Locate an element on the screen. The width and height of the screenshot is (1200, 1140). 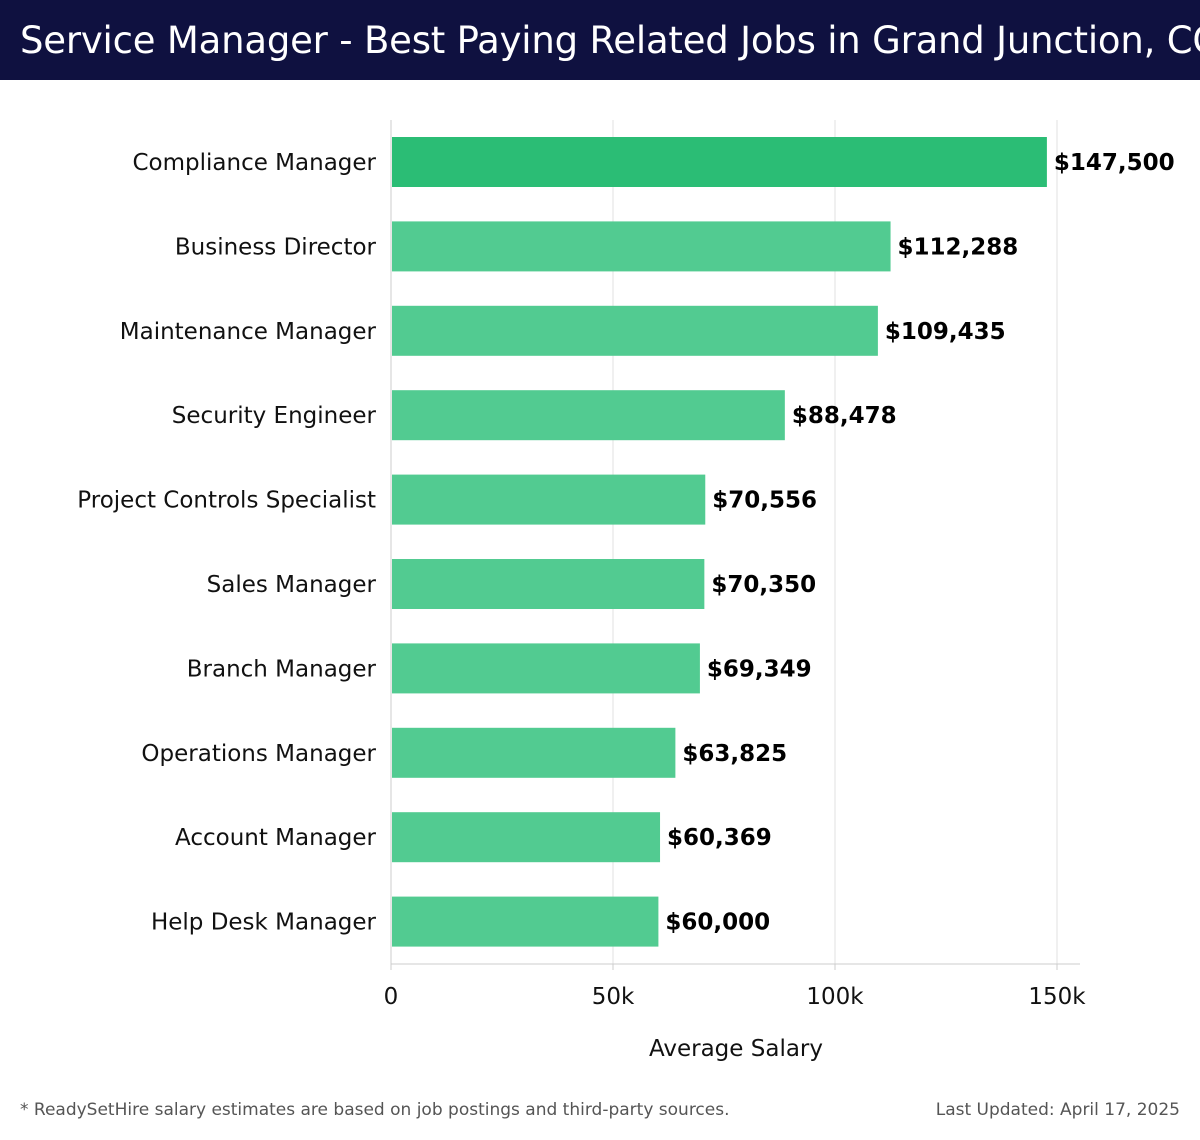
value-label: $70,556 is located at coordinates (764, 501).